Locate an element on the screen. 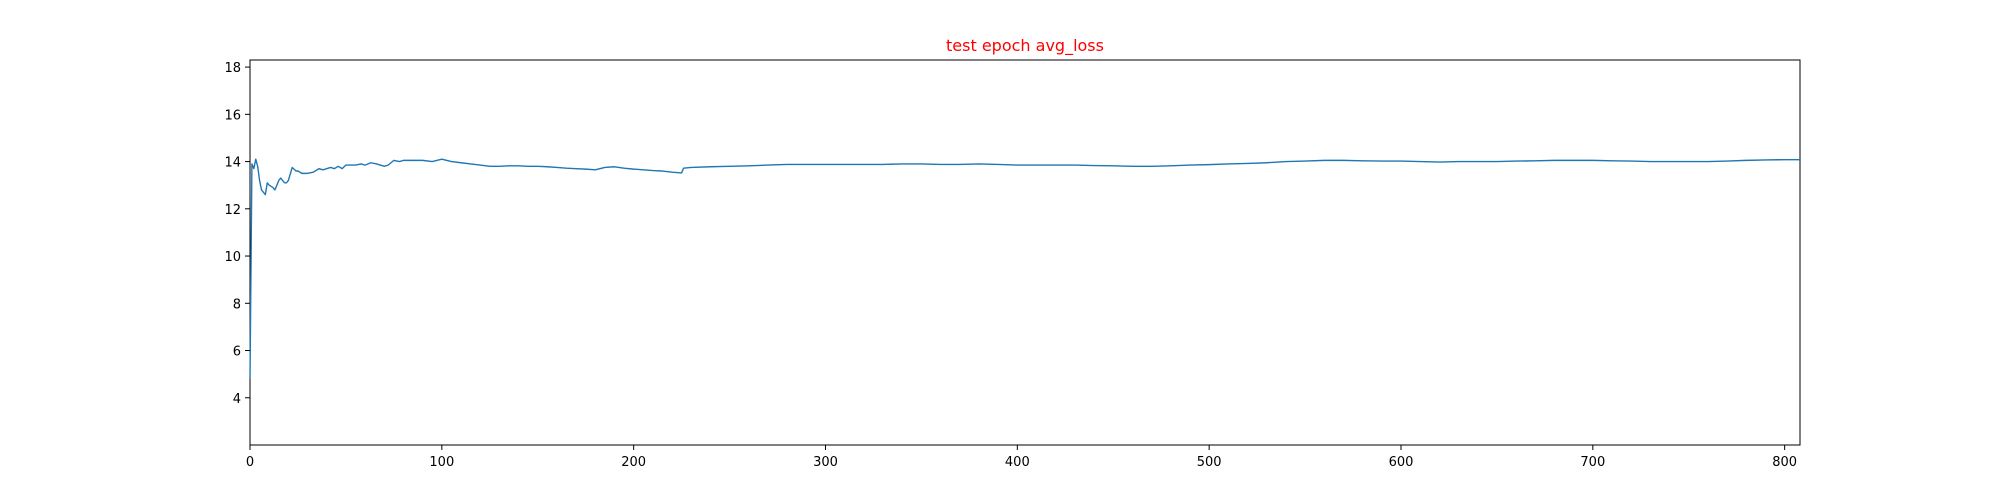 The height and width of the screenshot is (500, 2000). x-tick-label: 0 is located at coordinates (250, 462).